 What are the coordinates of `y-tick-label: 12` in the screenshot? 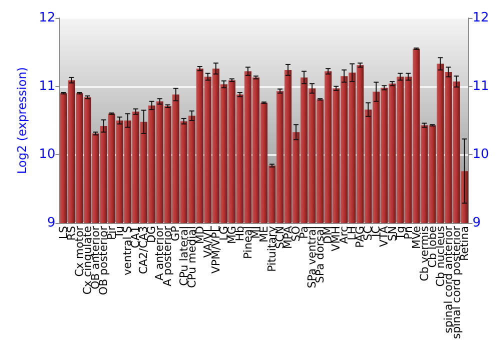 It's located at (47, 18).